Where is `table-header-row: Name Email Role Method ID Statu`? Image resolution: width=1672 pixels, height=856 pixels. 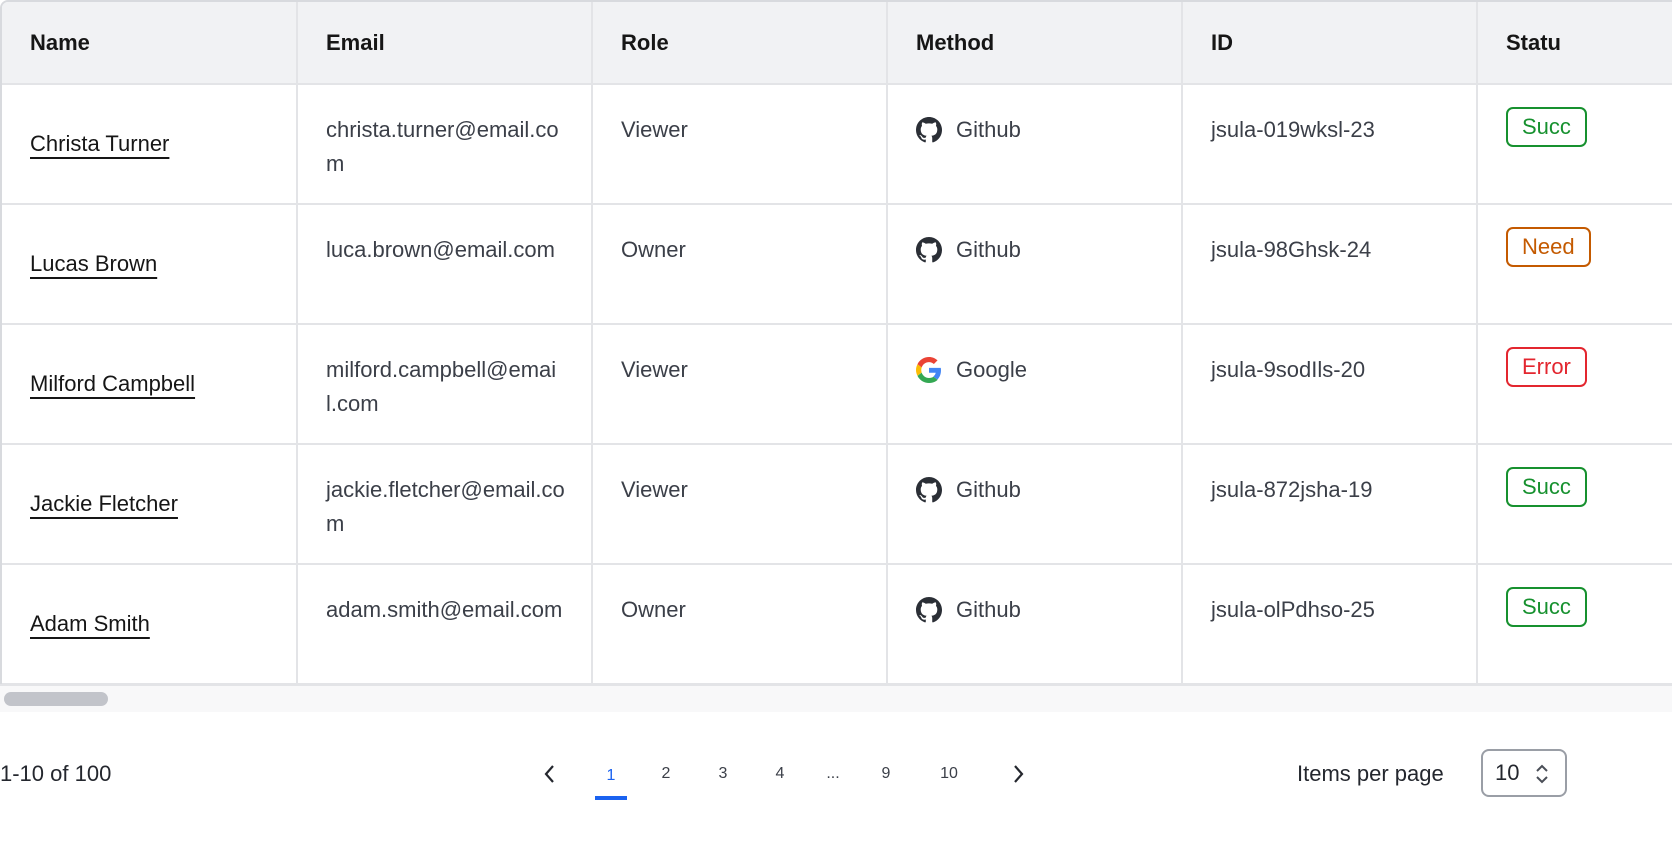 table-header-row: Name Email Role Method ID Statu is located at coordinates (837, 43).